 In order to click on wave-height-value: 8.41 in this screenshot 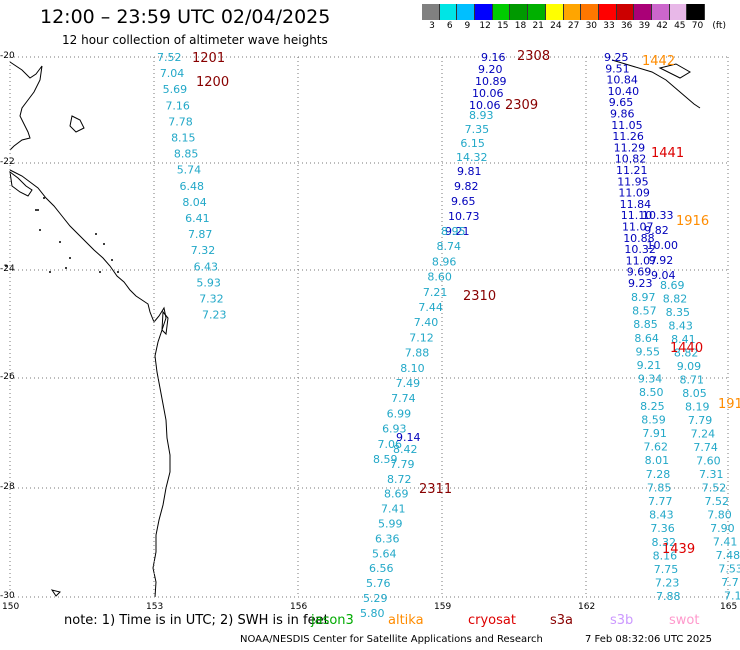, I will do `click(683, 339)`.